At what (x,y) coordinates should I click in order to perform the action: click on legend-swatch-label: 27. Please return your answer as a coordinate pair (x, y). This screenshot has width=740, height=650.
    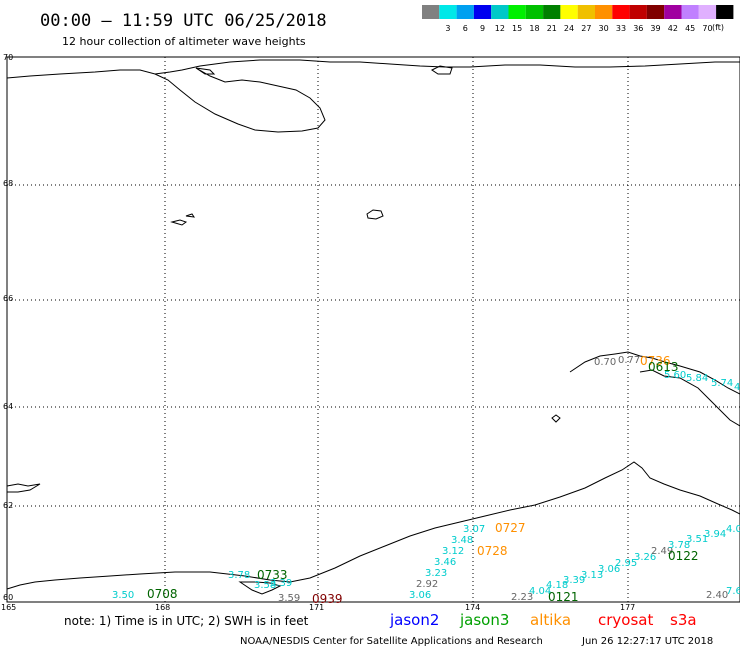
    Looking at the image, I should click on (586, 28).